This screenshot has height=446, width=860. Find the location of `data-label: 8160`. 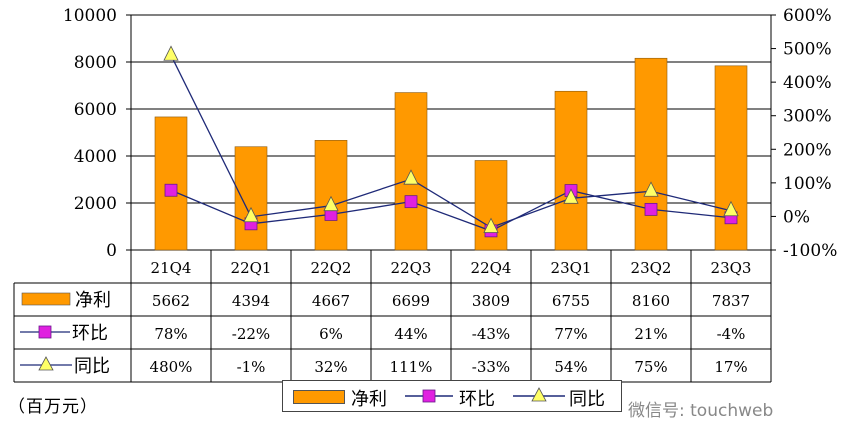

data-label: 8160 is located at coordinates (651, 301).